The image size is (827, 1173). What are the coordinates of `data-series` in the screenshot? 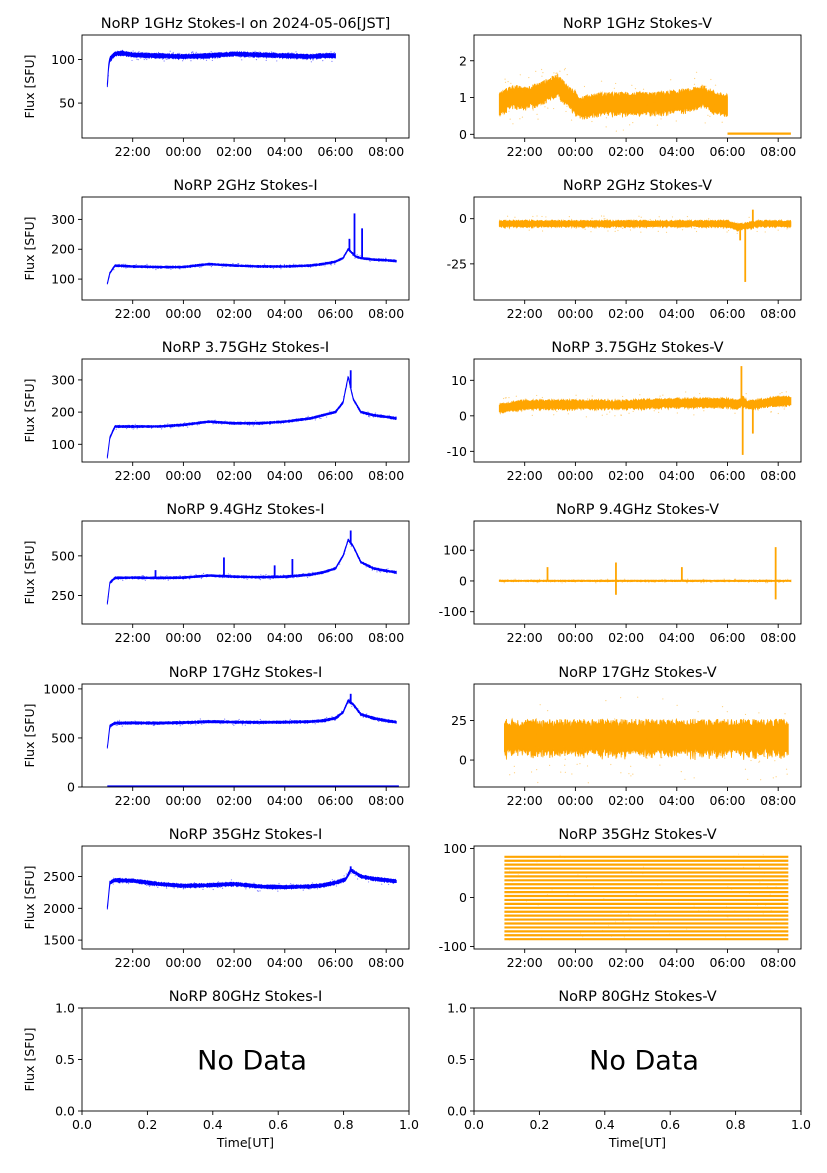 It's located at (645, 410).